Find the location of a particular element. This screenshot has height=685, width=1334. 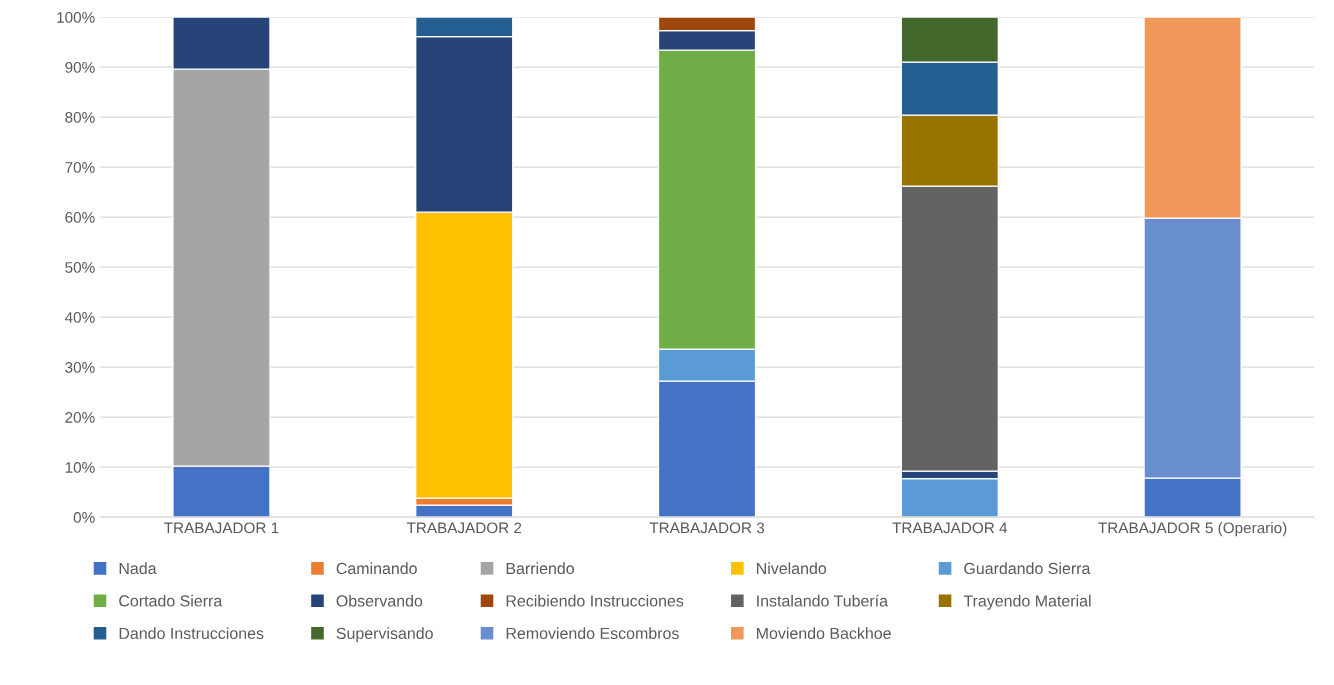

legend-label: Supervisando is located at coordinates (384, 635).